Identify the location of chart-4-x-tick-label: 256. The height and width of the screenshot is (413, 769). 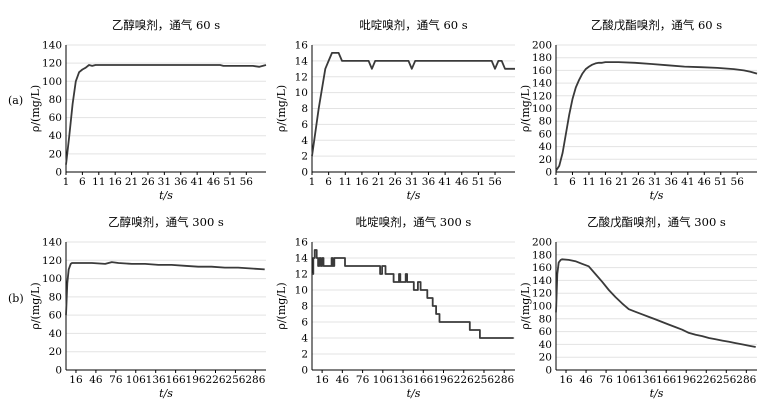
(484, 380).